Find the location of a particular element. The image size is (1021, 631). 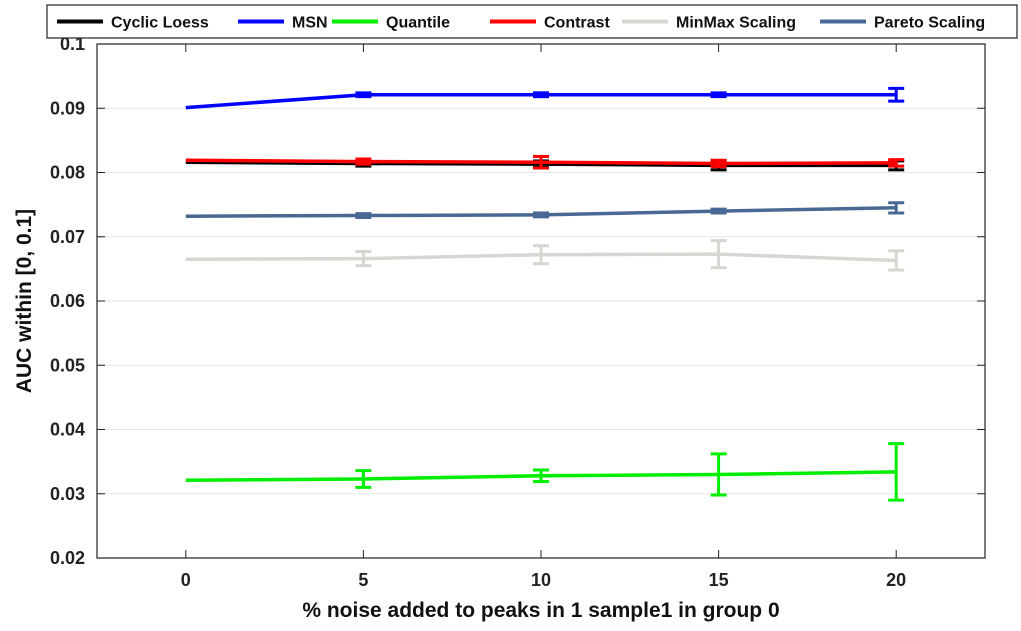

y-tick-label: 0.1 is located at coordinates (72, 44).